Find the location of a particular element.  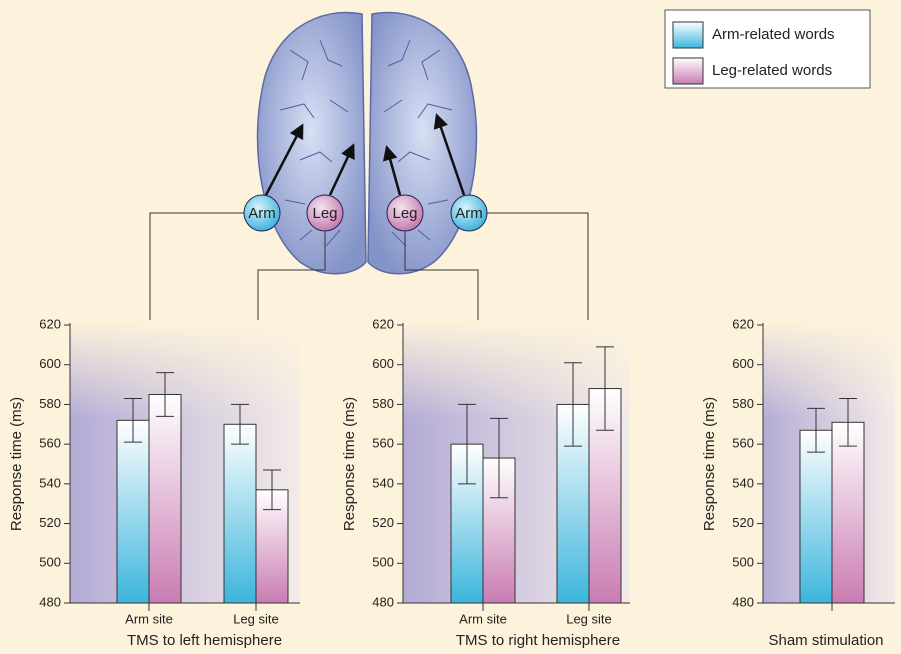

arrows is located at coordinates (365, 154).